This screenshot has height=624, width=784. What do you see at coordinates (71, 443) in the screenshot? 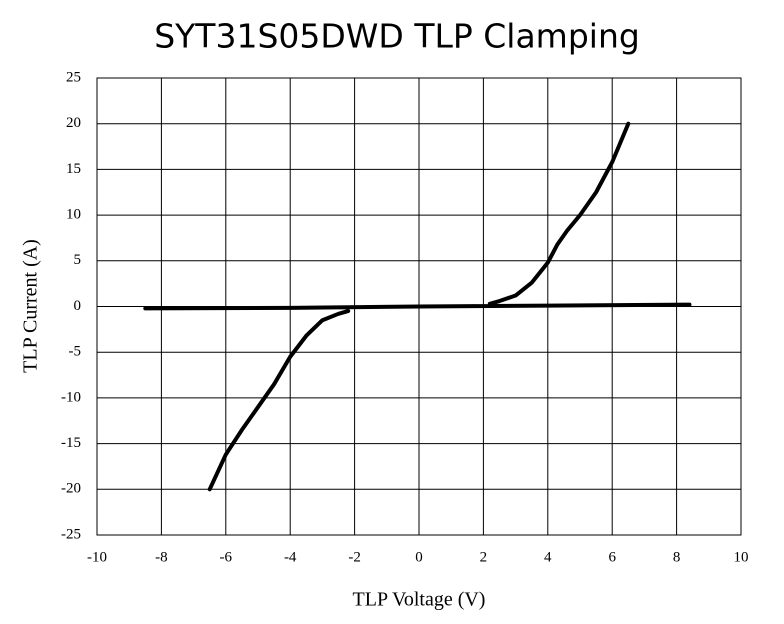
I see `y-tick-label: -15` at bounding box center [71, 443].